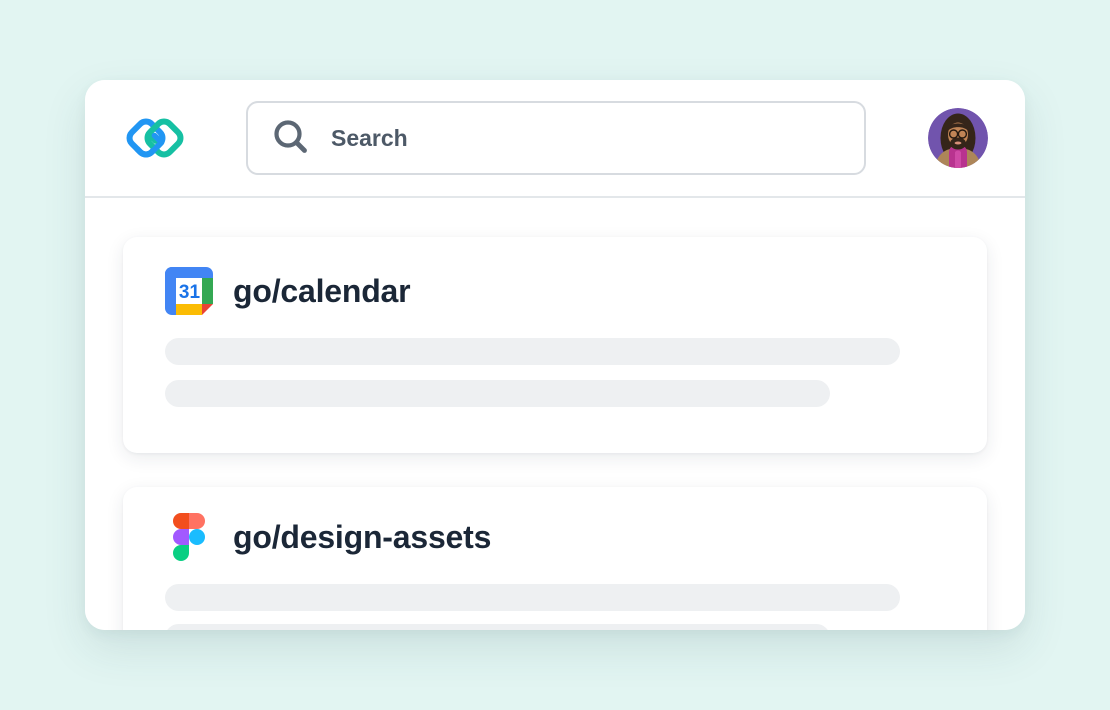 This screenshot has height=710, width=1110. I want to click on svg-text: 31, so click(190, 292).